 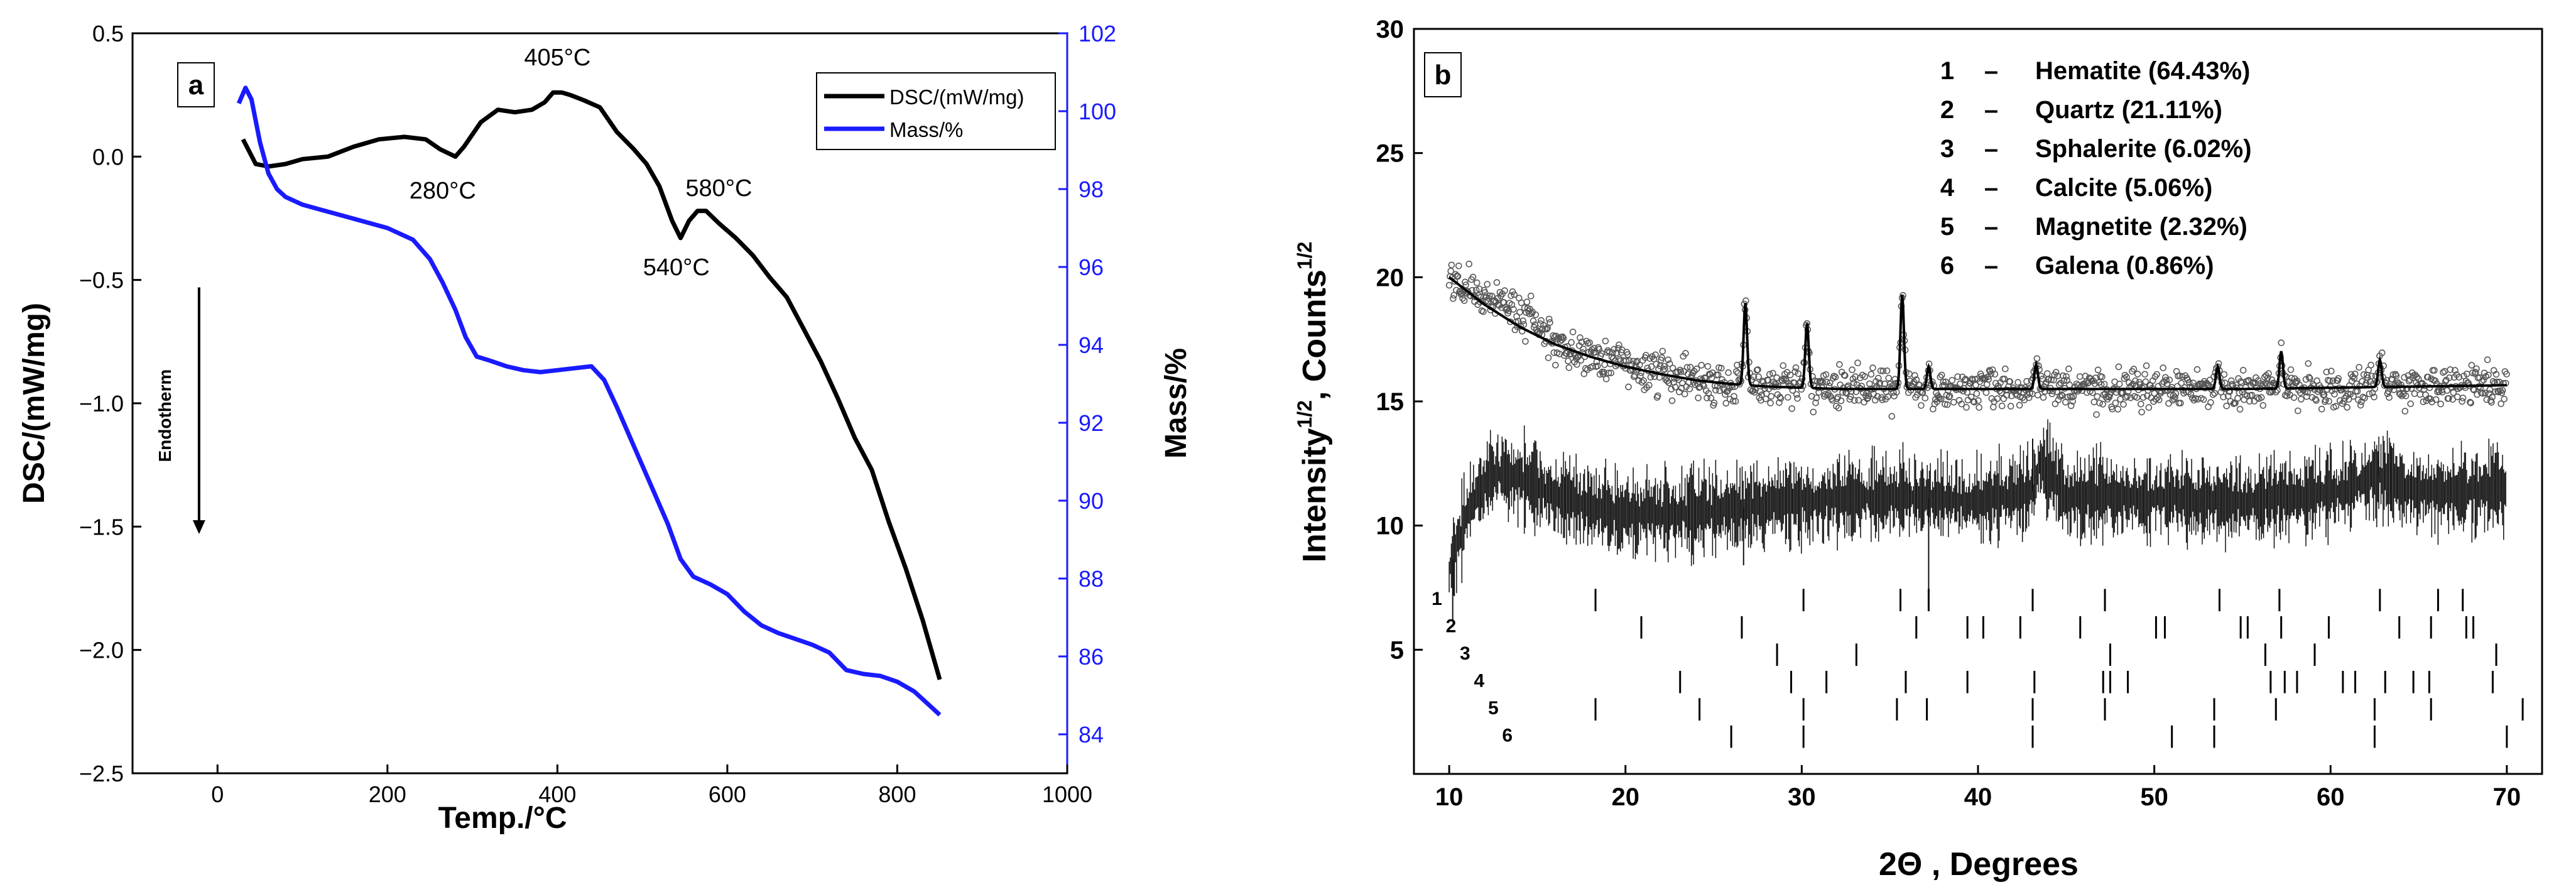 What do you see at coordinates (34, 404) in the screenshot?
I see `dsc-y-axis-title: DSC/(mW/mg)` at bounding box center [34, 404].